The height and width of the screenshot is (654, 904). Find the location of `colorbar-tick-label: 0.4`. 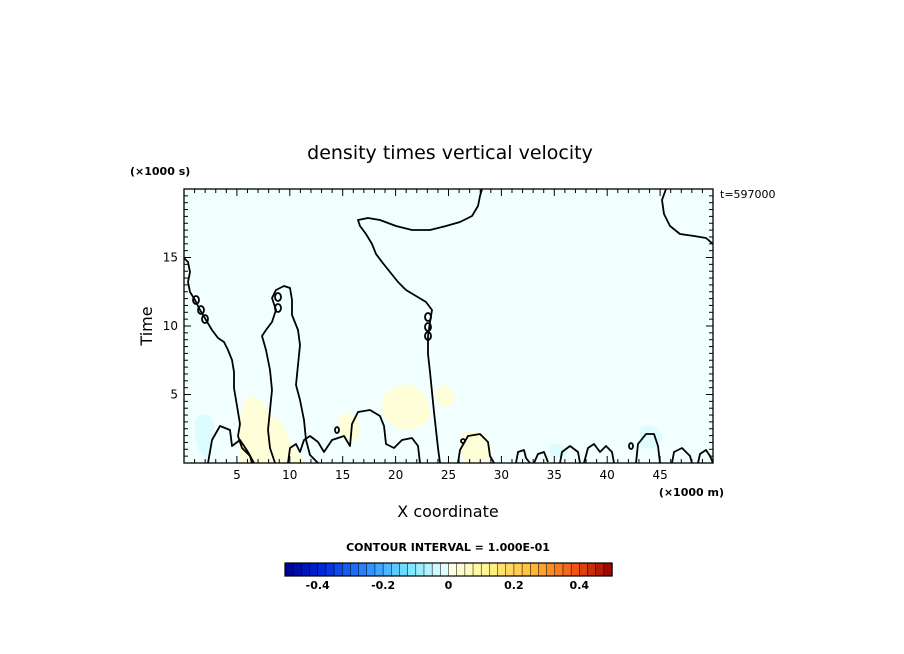

colorbar-tick-label: 0.4 is located at coordinates (580, 585).